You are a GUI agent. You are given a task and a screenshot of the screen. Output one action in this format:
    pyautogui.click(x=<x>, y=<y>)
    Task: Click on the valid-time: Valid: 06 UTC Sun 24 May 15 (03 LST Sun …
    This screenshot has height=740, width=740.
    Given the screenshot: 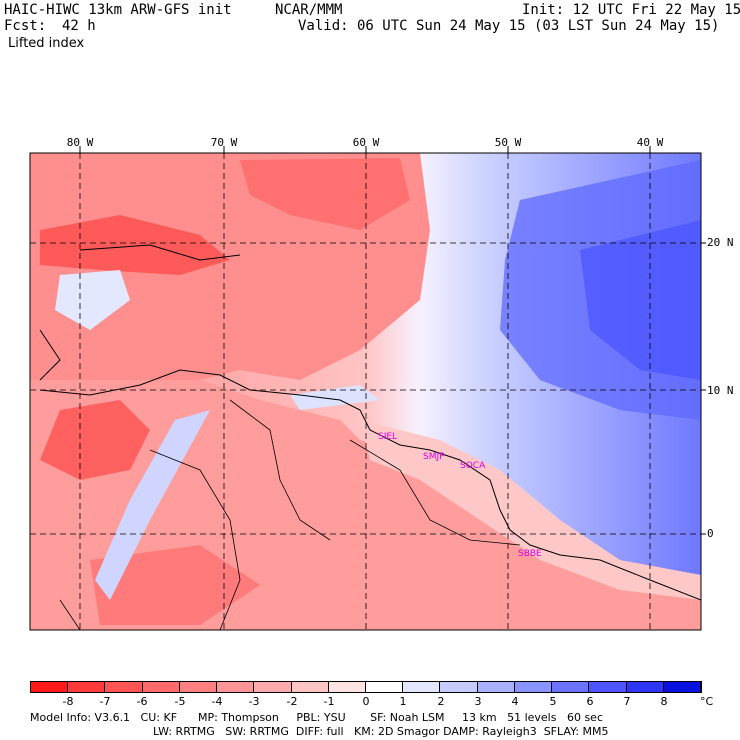 What is the action you would take?
    pyautogui.click(x=509, y=26)
    